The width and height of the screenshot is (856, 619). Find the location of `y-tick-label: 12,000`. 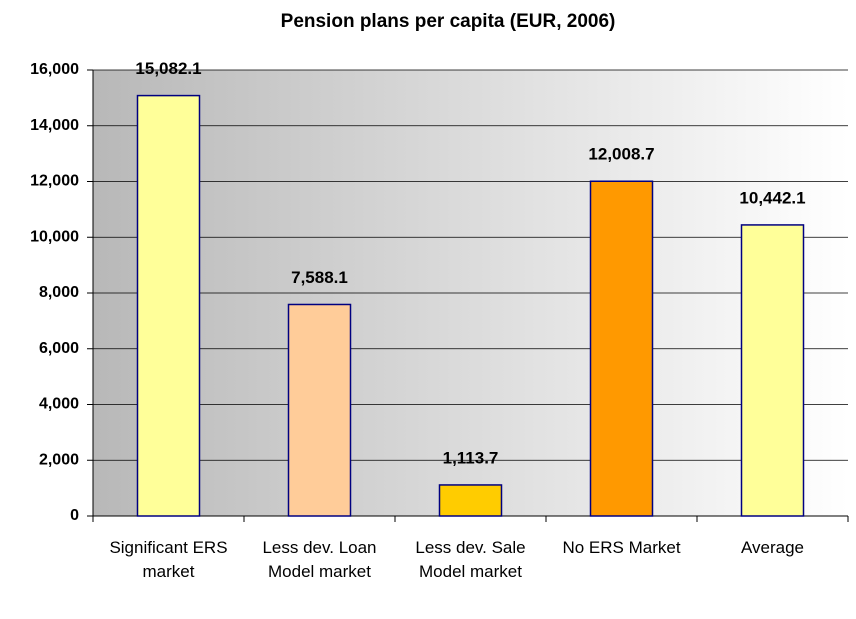

y-tick-label: 12,000 is located at coordinates (54, 181).